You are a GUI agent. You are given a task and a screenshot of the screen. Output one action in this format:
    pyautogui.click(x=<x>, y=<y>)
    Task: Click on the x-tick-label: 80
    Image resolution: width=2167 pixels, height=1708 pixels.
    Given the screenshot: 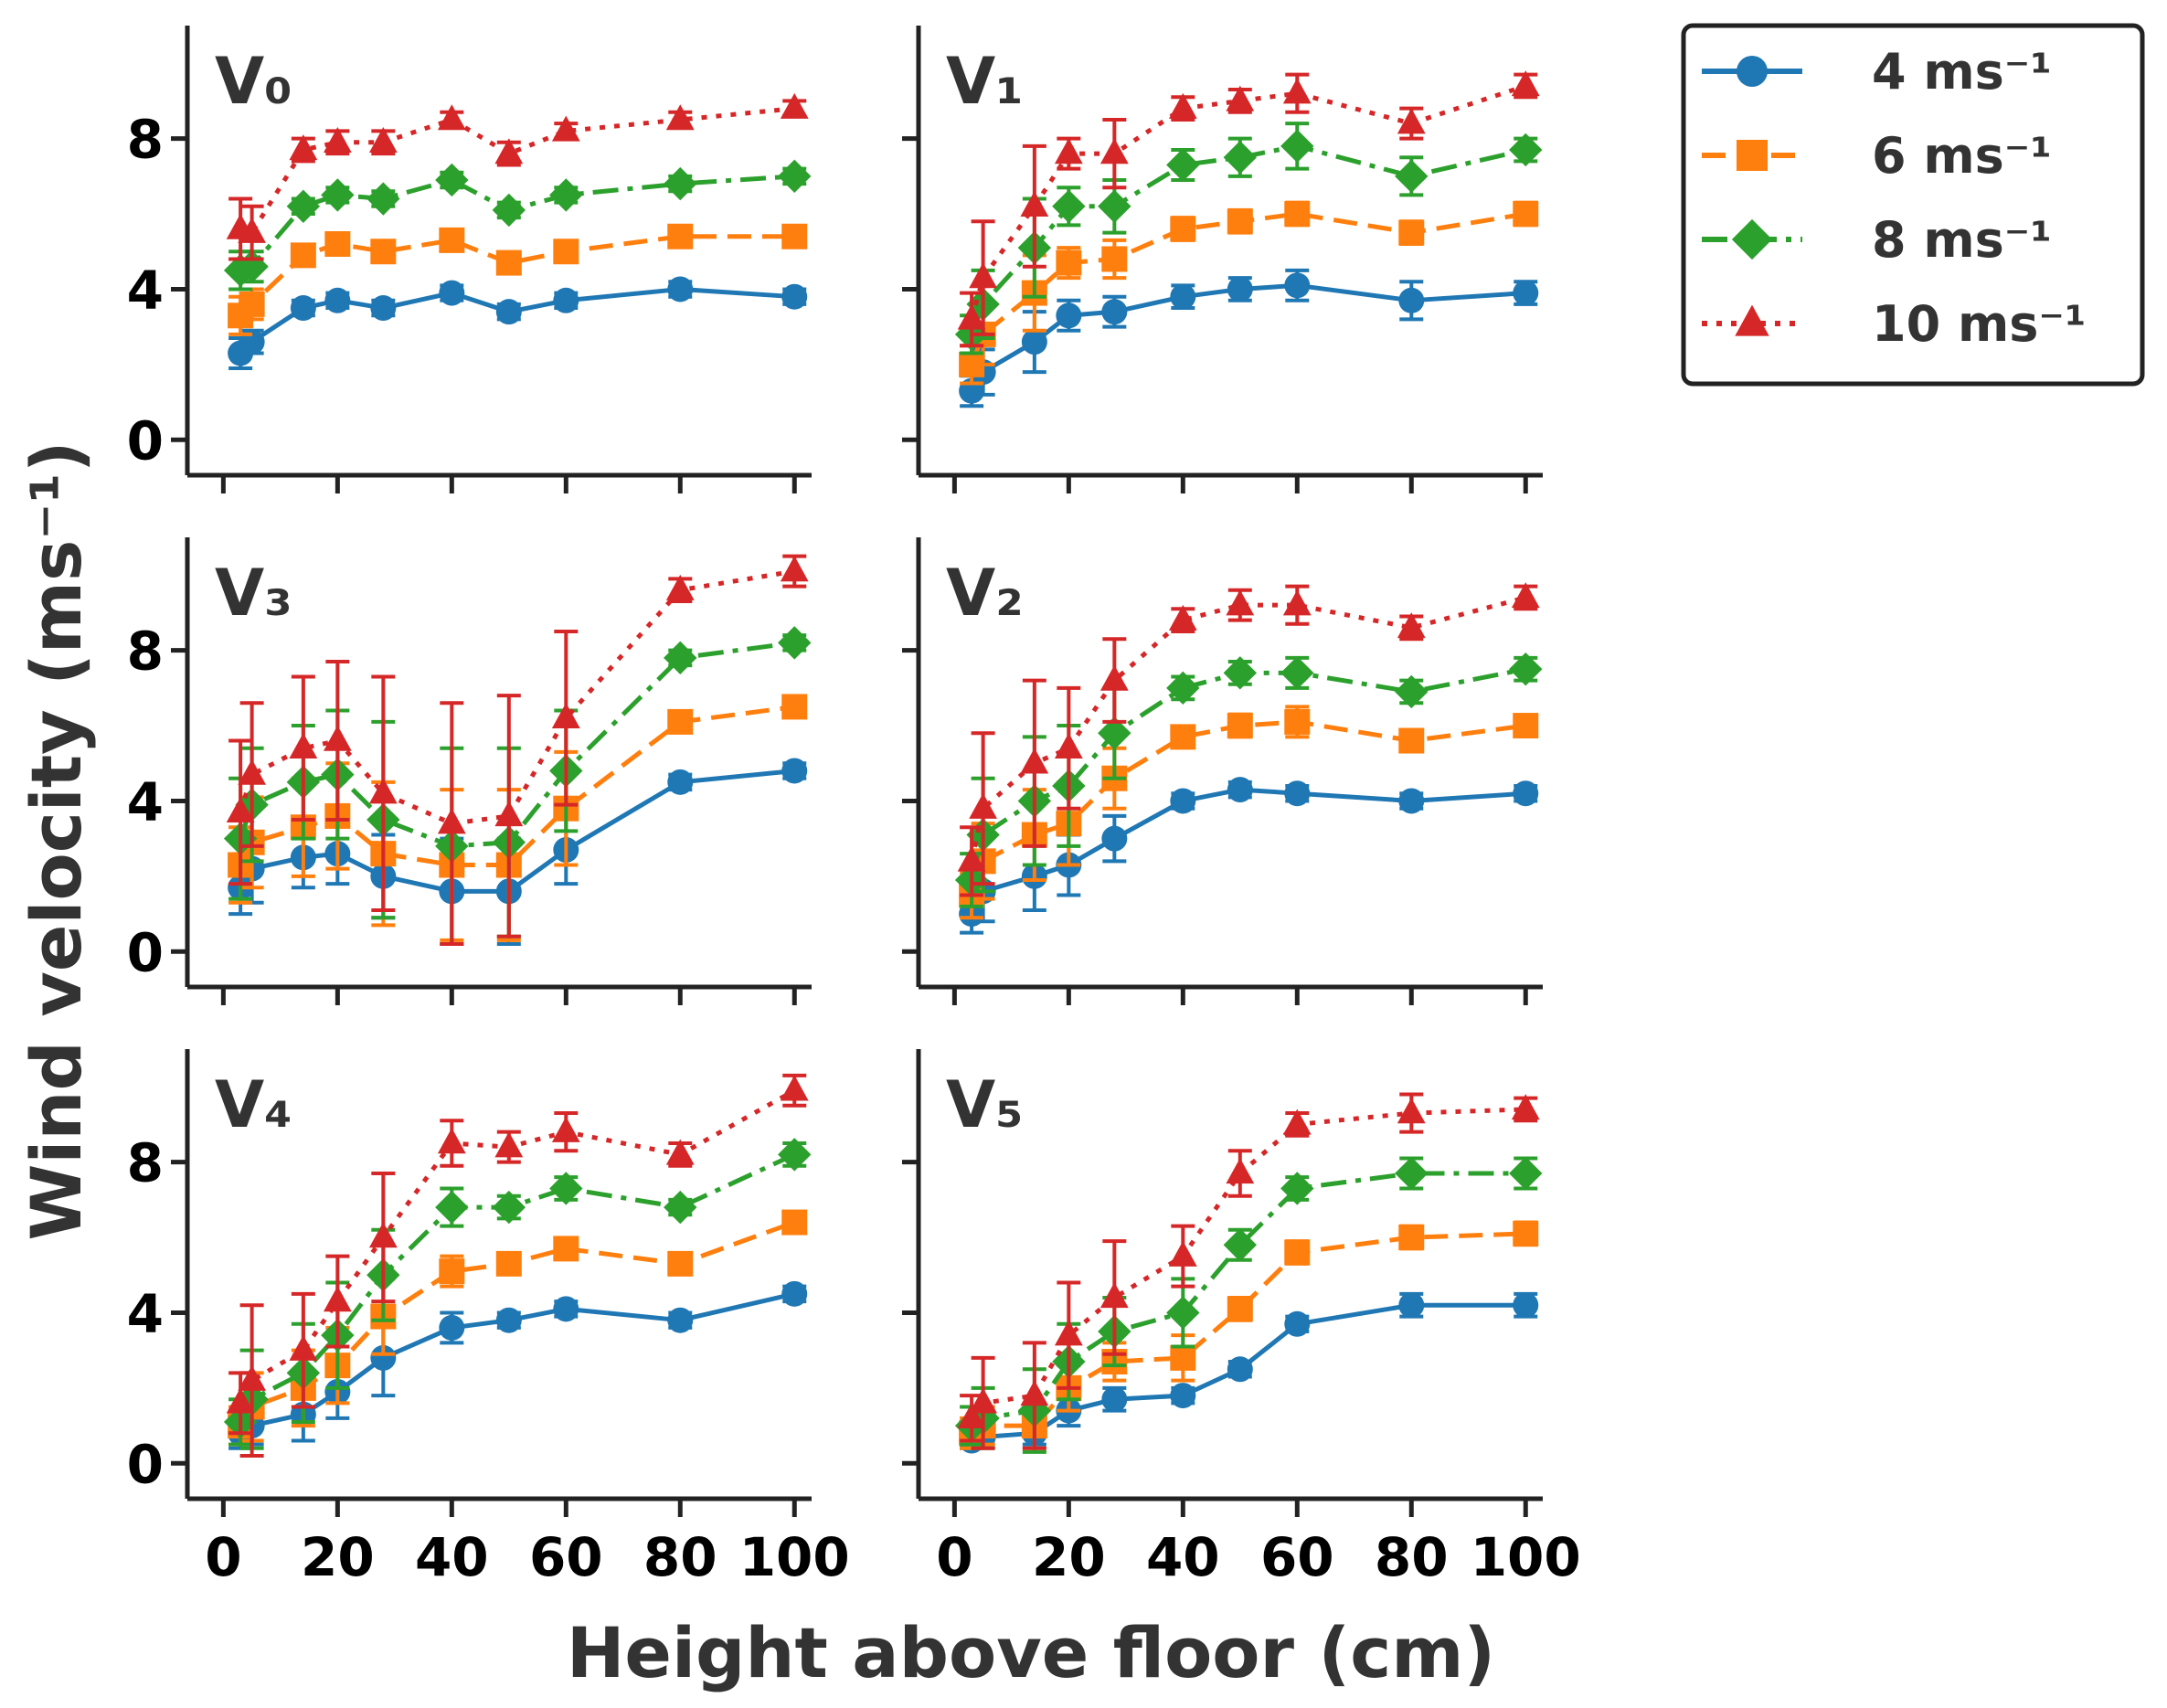 What is the action you would take?
    pyautogui.click(x=1412, y=1557)
    